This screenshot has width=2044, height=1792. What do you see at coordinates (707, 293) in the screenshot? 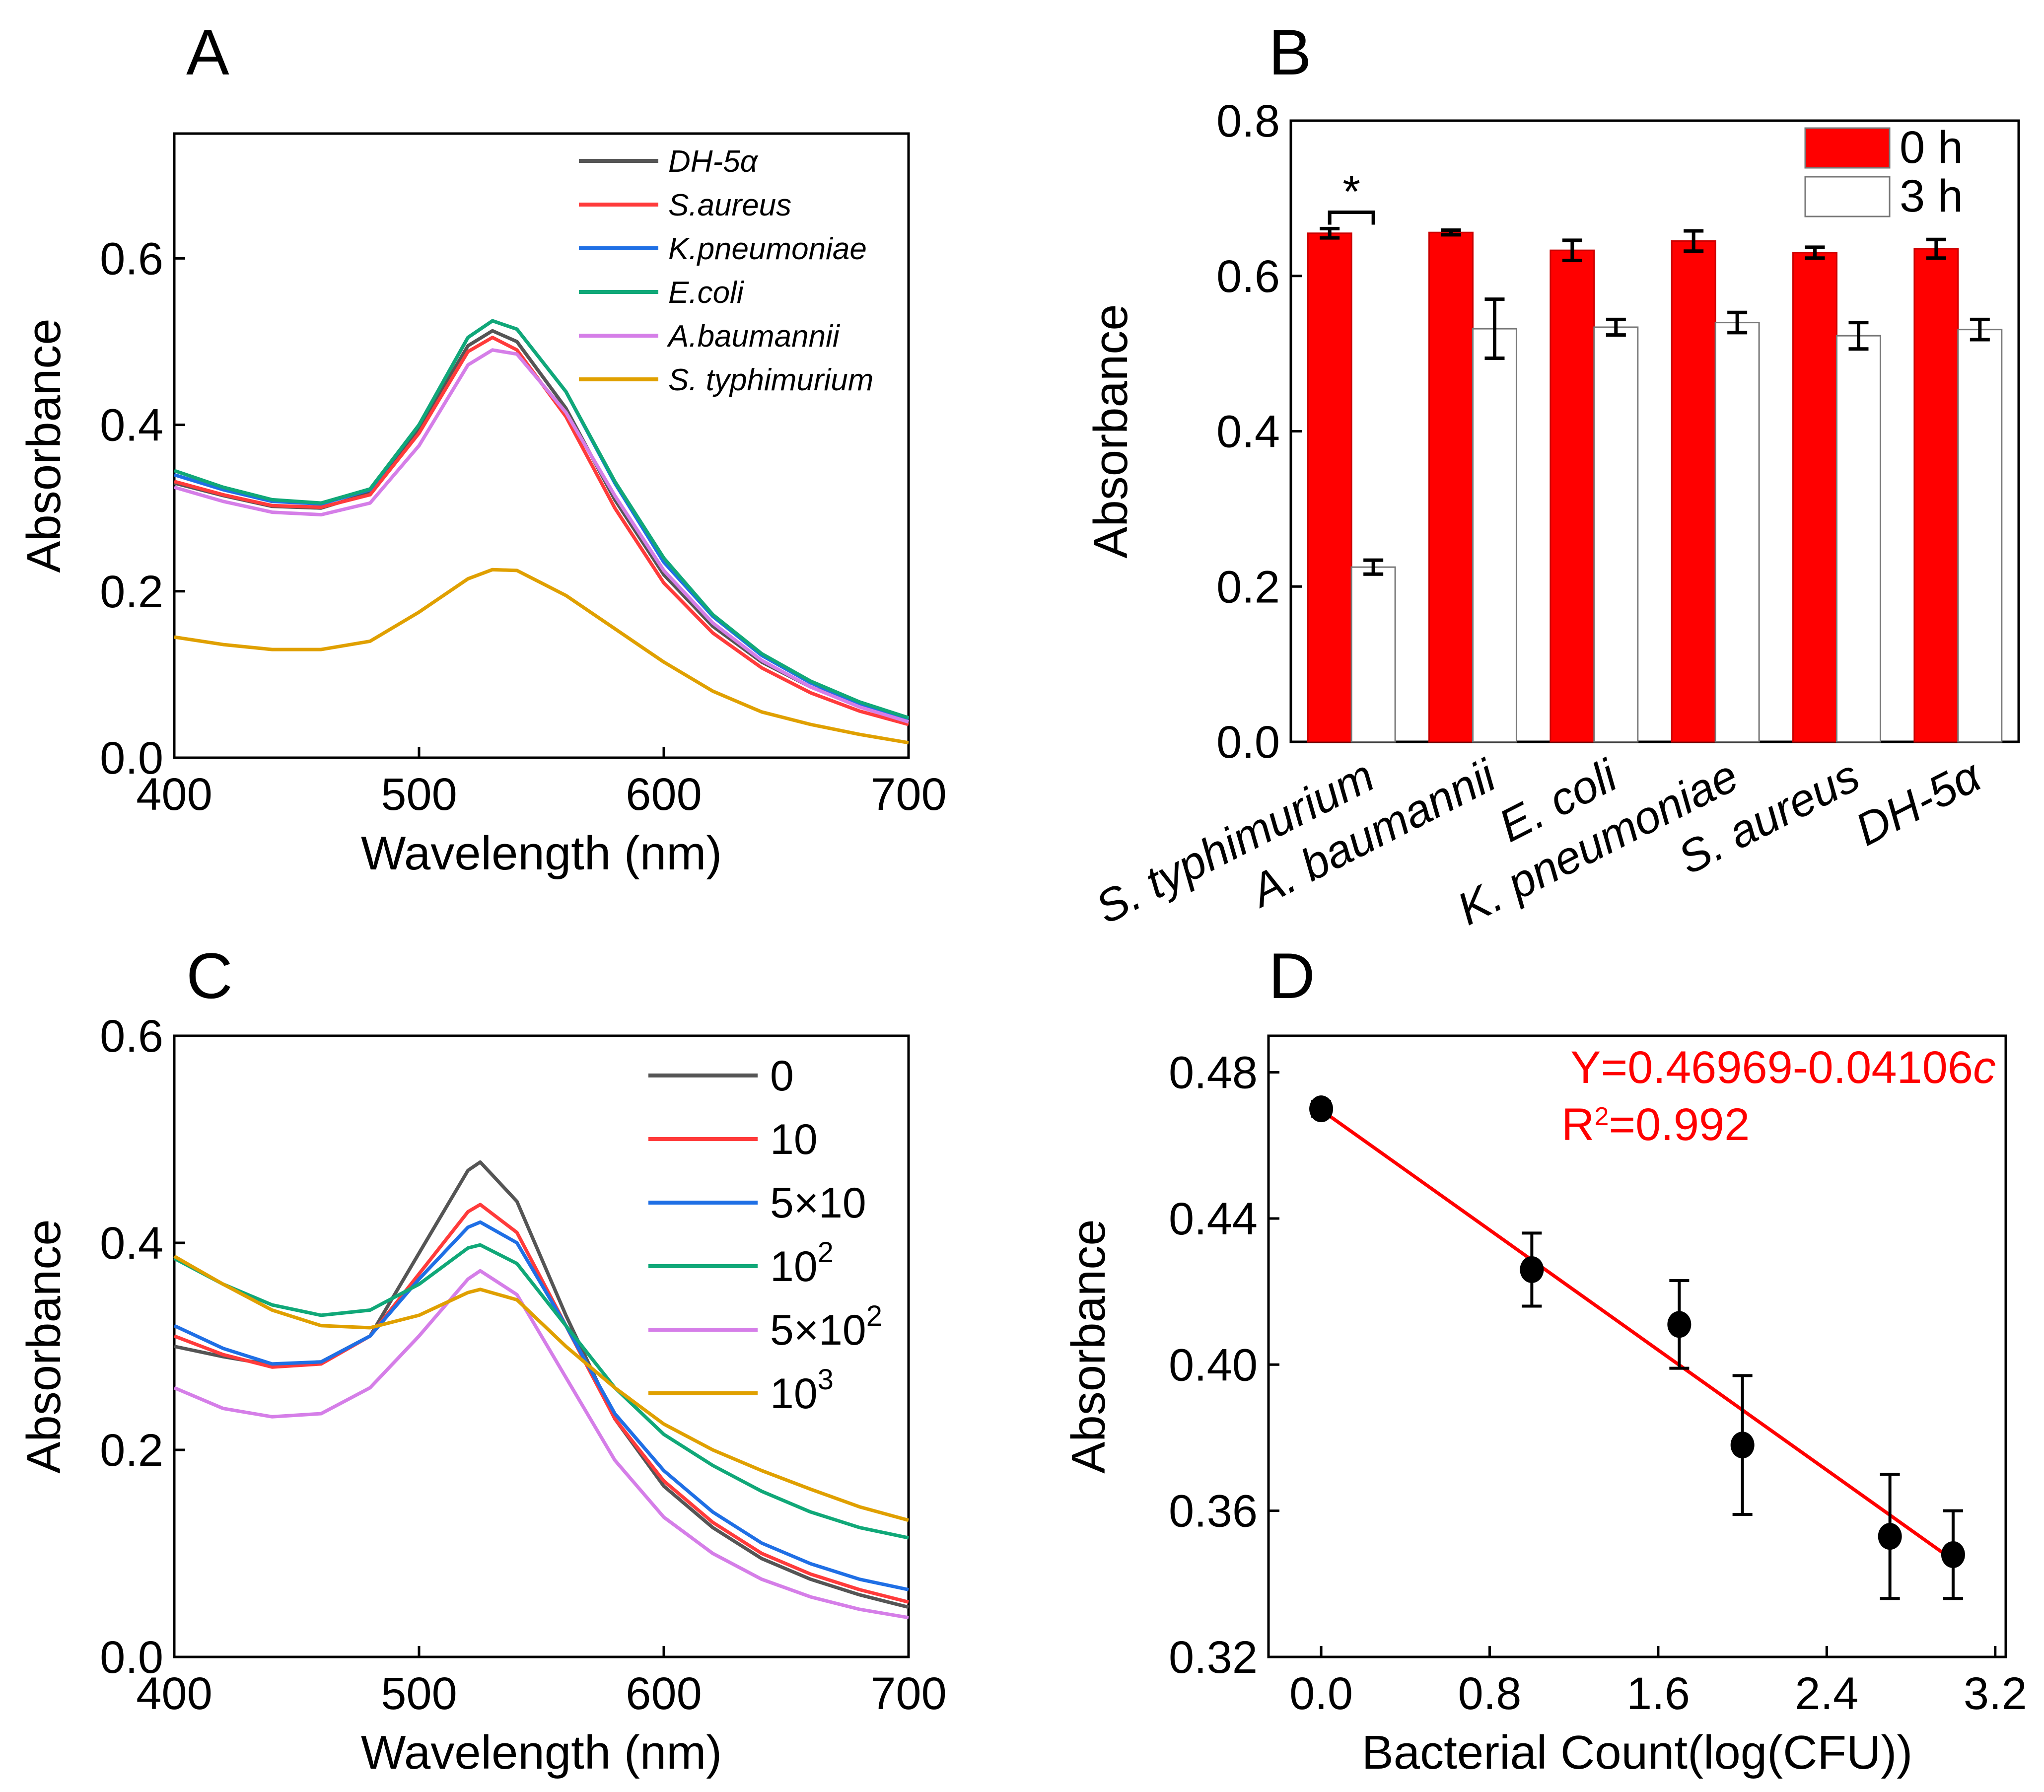
I see `legend-label: E.coli` at bounding box center [707, 293].